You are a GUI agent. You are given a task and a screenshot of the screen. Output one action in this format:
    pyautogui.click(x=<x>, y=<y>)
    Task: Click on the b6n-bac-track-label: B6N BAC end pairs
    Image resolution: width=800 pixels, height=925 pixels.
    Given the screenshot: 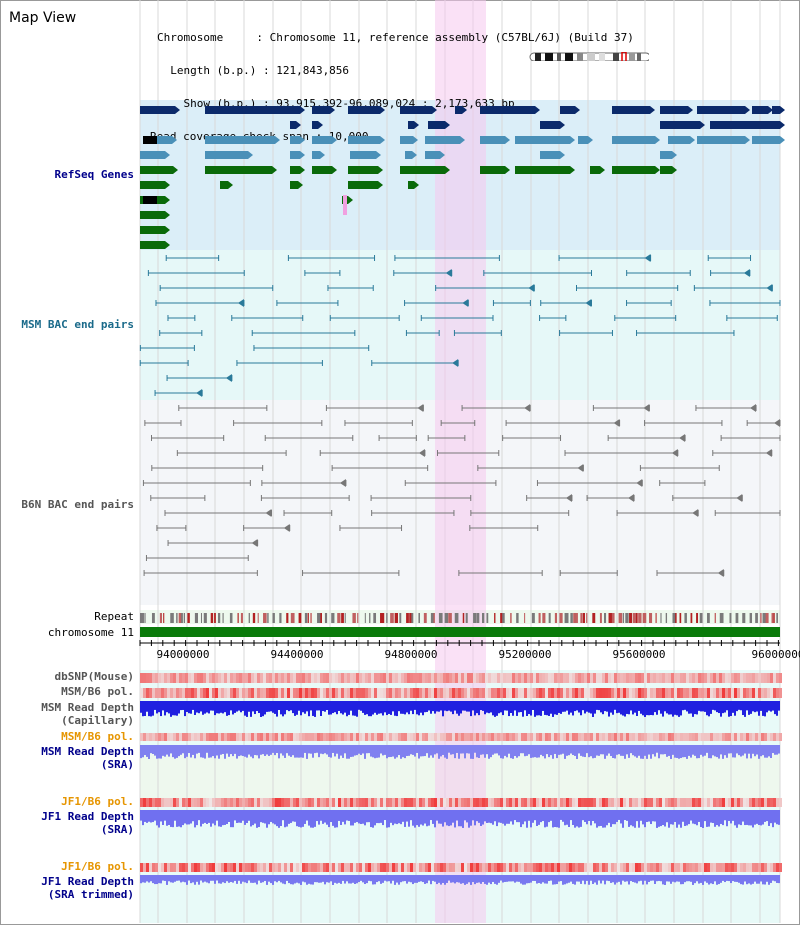 What is the action you would take?
    pyautogui.click(x=77, y=504)
    